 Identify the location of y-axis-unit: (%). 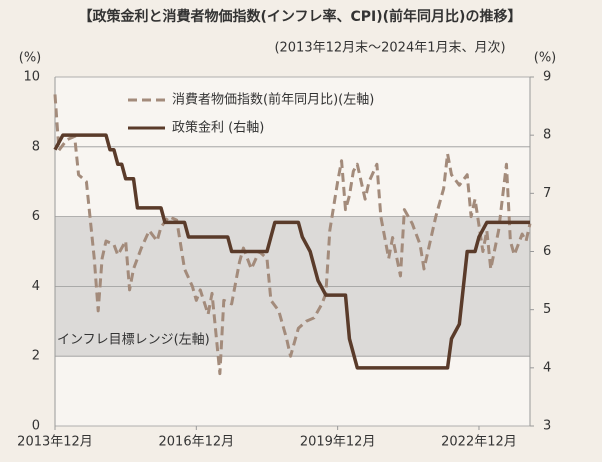
(30, 58).